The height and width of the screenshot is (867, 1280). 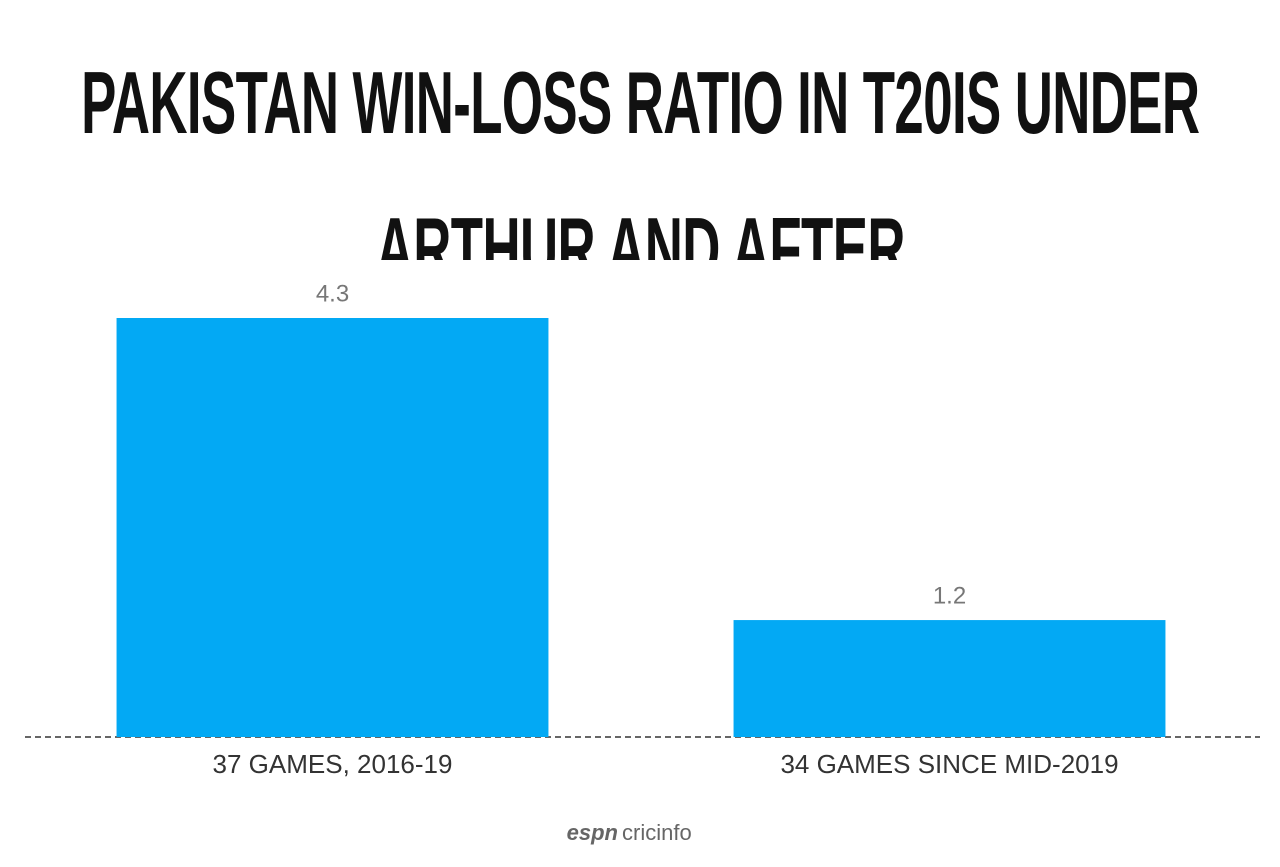 I want to click on x-tick-label: 37 GAMES, 2016-19, so click(x=333, y=764).